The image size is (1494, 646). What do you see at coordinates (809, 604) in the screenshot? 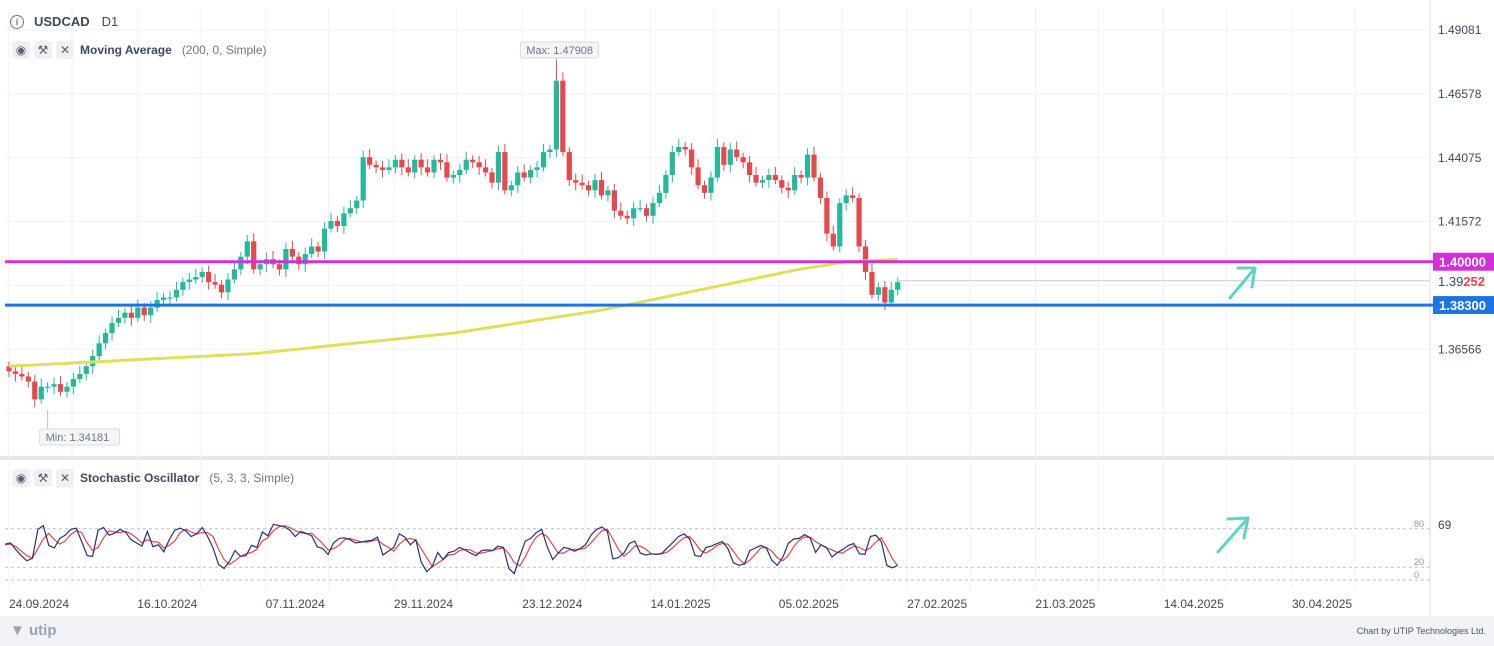
I see `date-tick-label: 05.02.2025` at bounding box center [809, 604].